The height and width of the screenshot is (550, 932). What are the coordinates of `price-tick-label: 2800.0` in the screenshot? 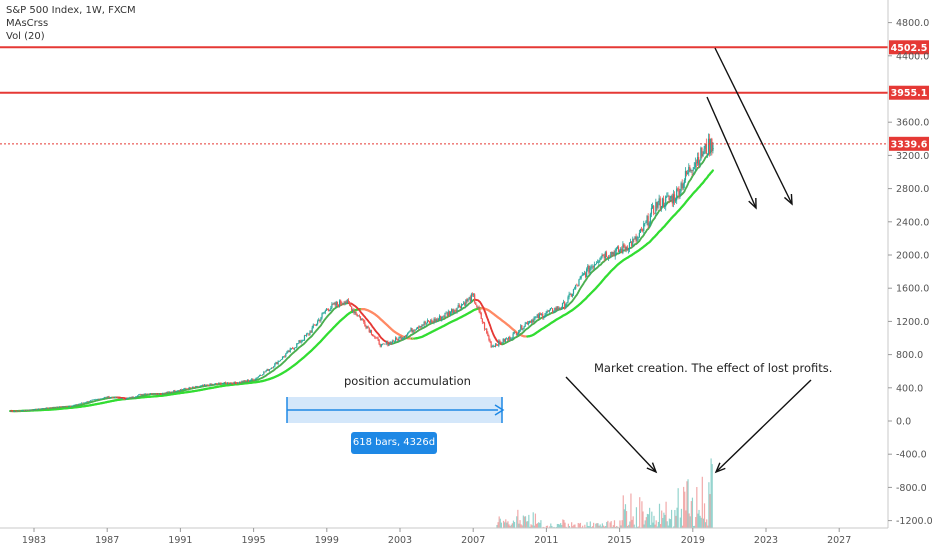 It's located at (912, 189).